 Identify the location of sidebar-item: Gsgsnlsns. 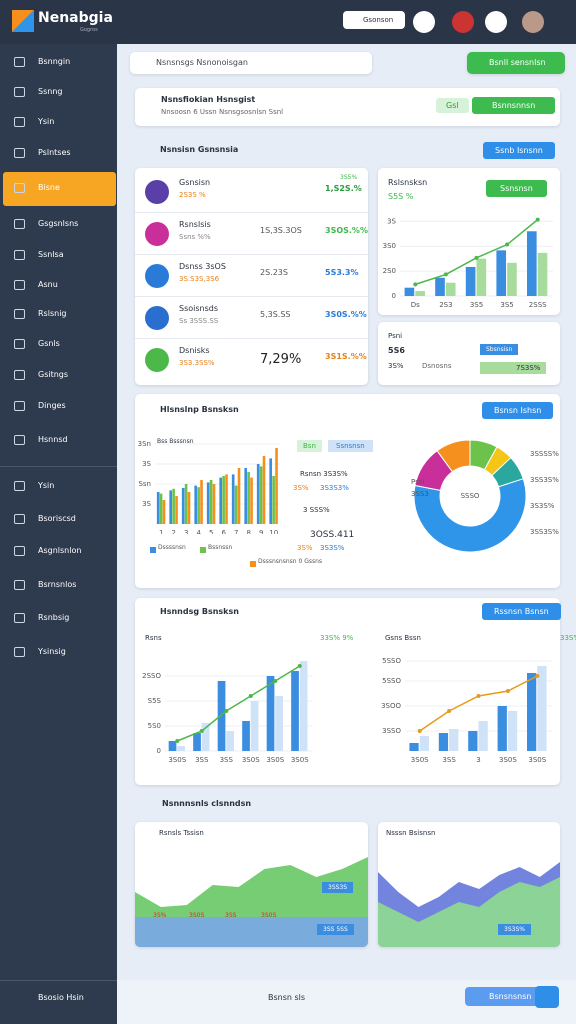
(58, 223).